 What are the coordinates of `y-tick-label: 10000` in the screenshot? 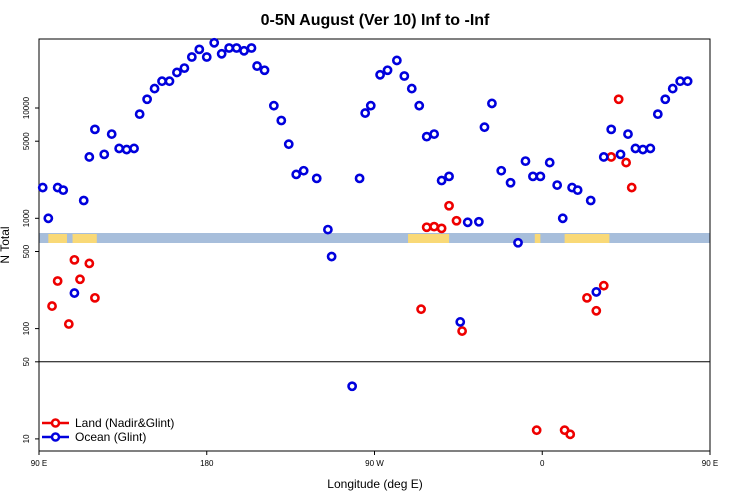 It's located at (26, 107).